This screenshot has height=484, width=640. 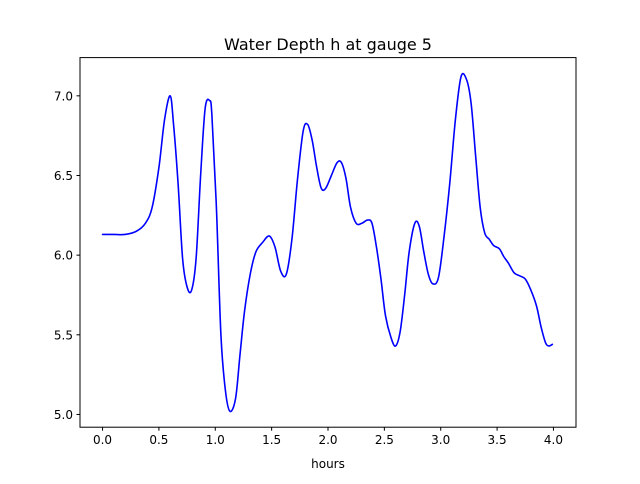 What do you see at coordinates (328, 44) in the screenshot?
I see `chart-title: Water Depth h at gauge 5` at bounding box center [328, 44].